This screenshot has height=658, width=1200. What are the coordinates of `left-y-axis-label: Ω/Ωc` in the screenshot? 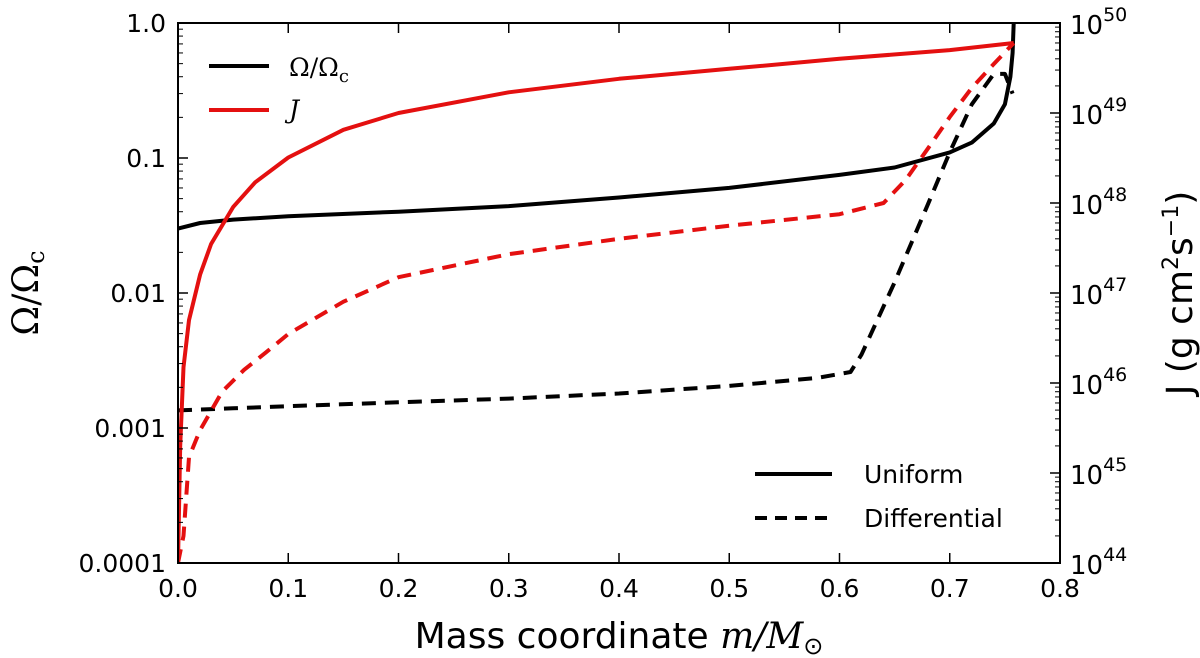 It's located at (28, 292).